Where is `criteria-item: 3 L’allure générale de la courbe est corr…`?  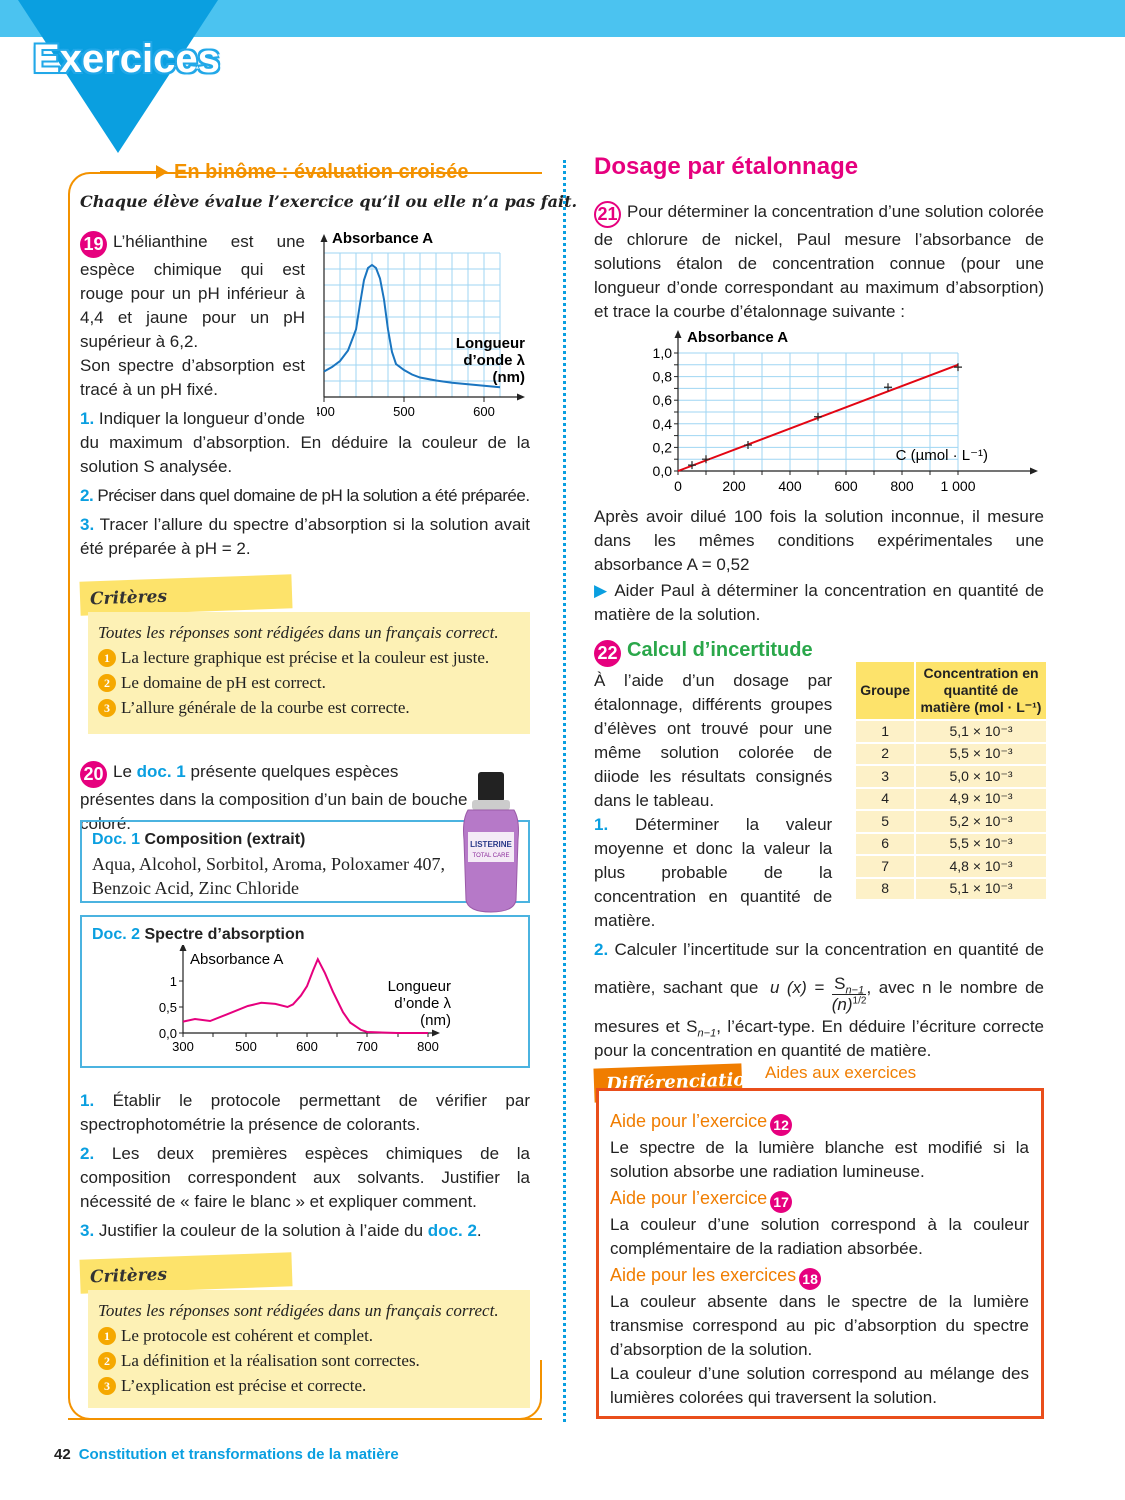
criteria-item: 3 L’allure générale de la courbe est corr… is located at coordinates (309, 707).